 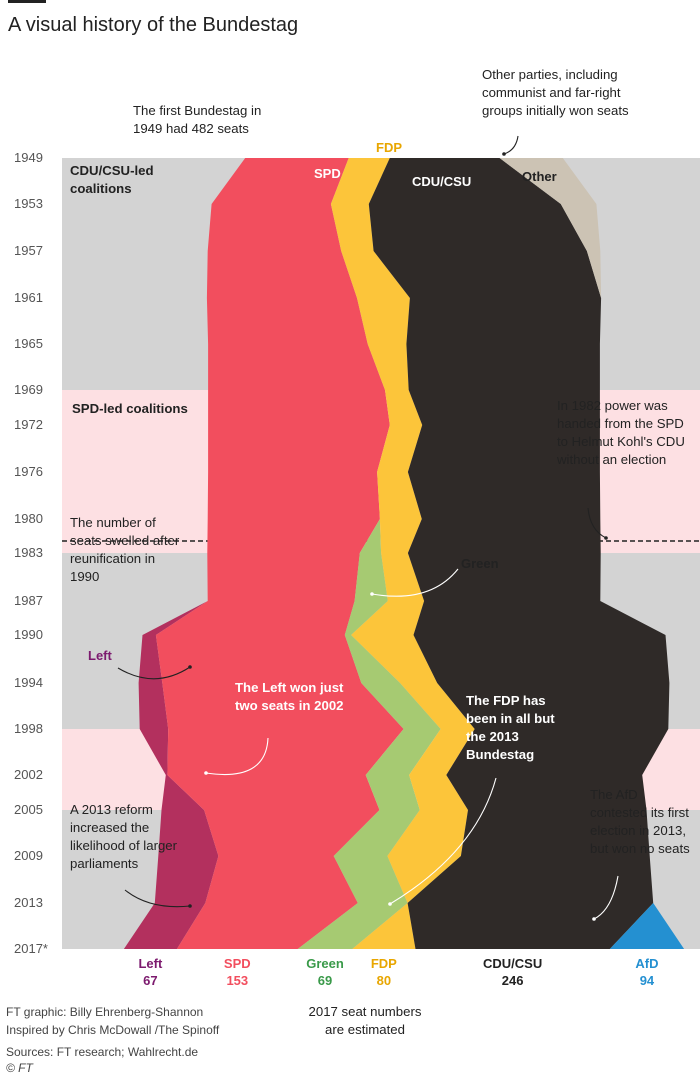 I want to click on arrow-fdp-head, so click(x=390, y=904).